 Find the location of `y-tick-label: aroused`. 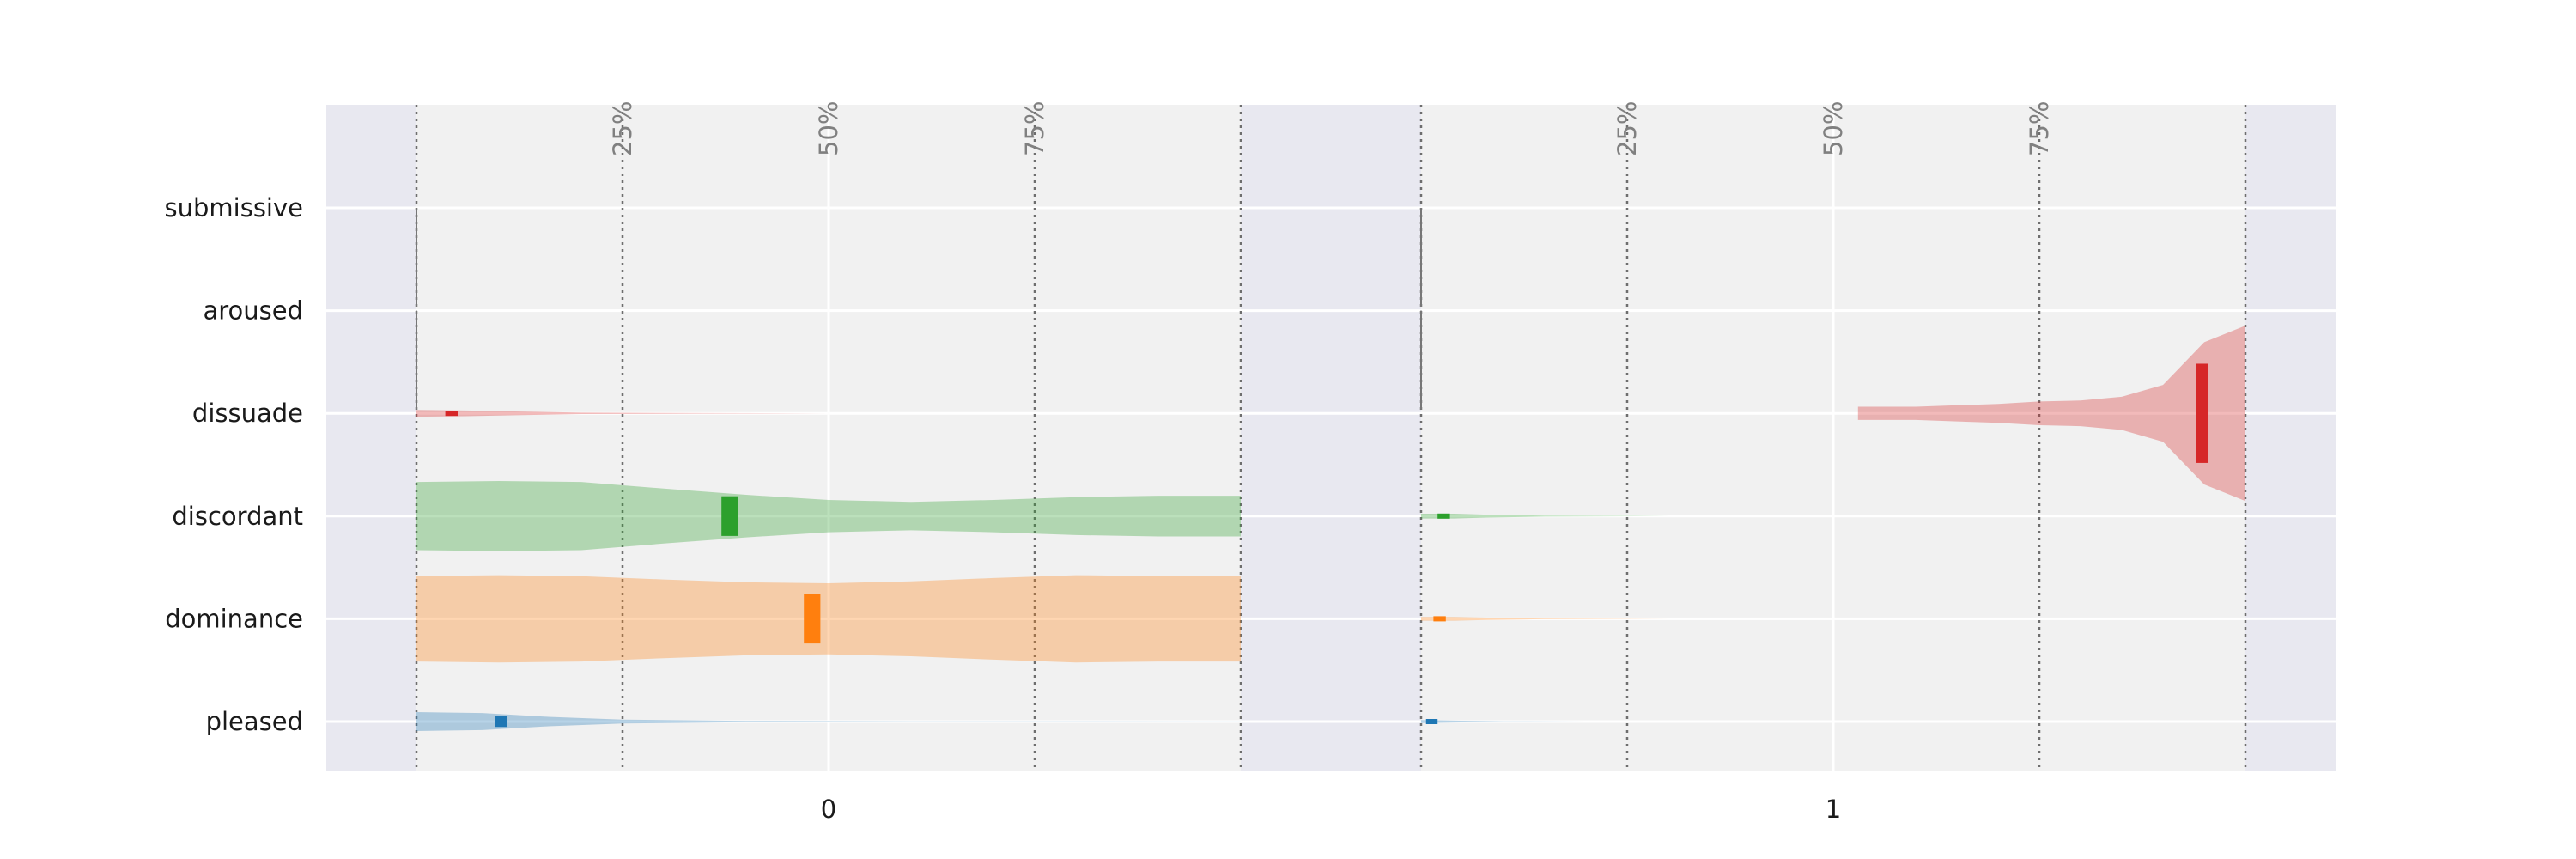

y-tick-label: aroused is located at coordinates (253, 311).